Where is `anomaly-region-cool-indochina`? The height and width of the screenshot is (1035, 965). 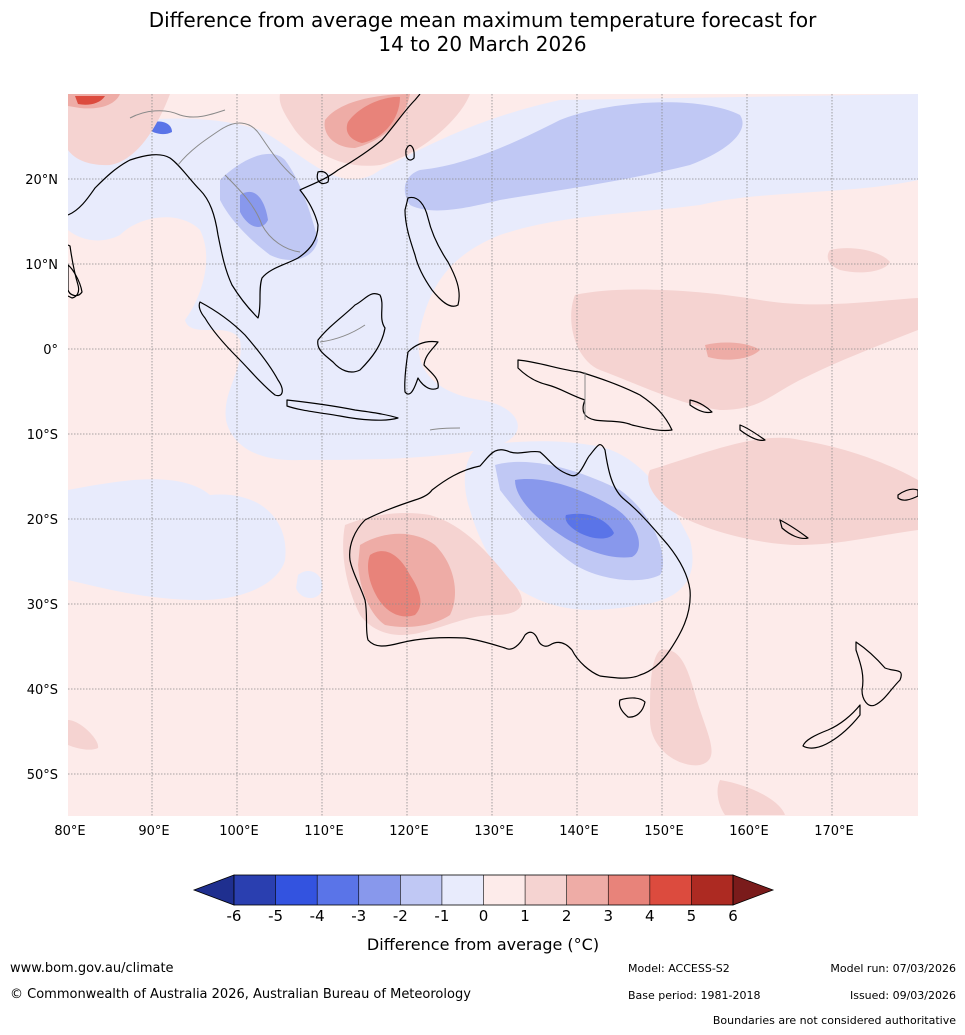
anomaly-region-cool-indochina is located at coordinates (269, 206).